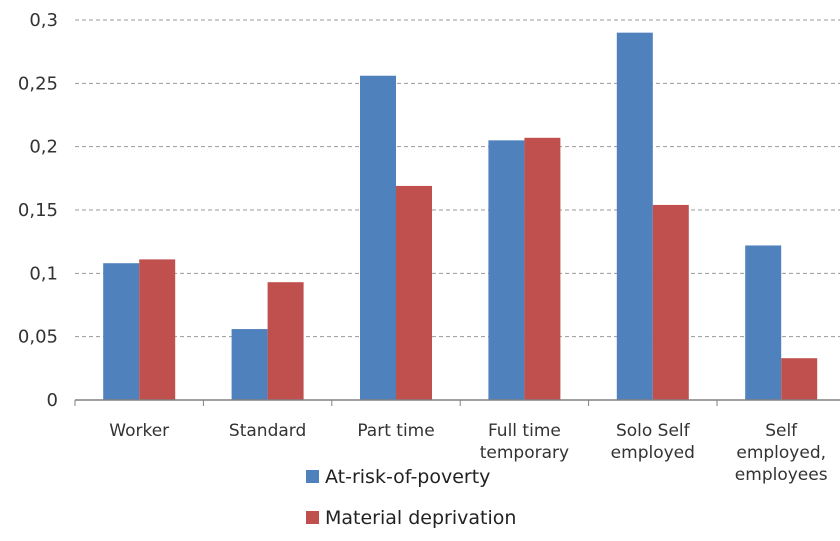  Describe the element at coordinates (653, 442) in the screenshot. I see `x-category-label: Solo Self employed` at that location.